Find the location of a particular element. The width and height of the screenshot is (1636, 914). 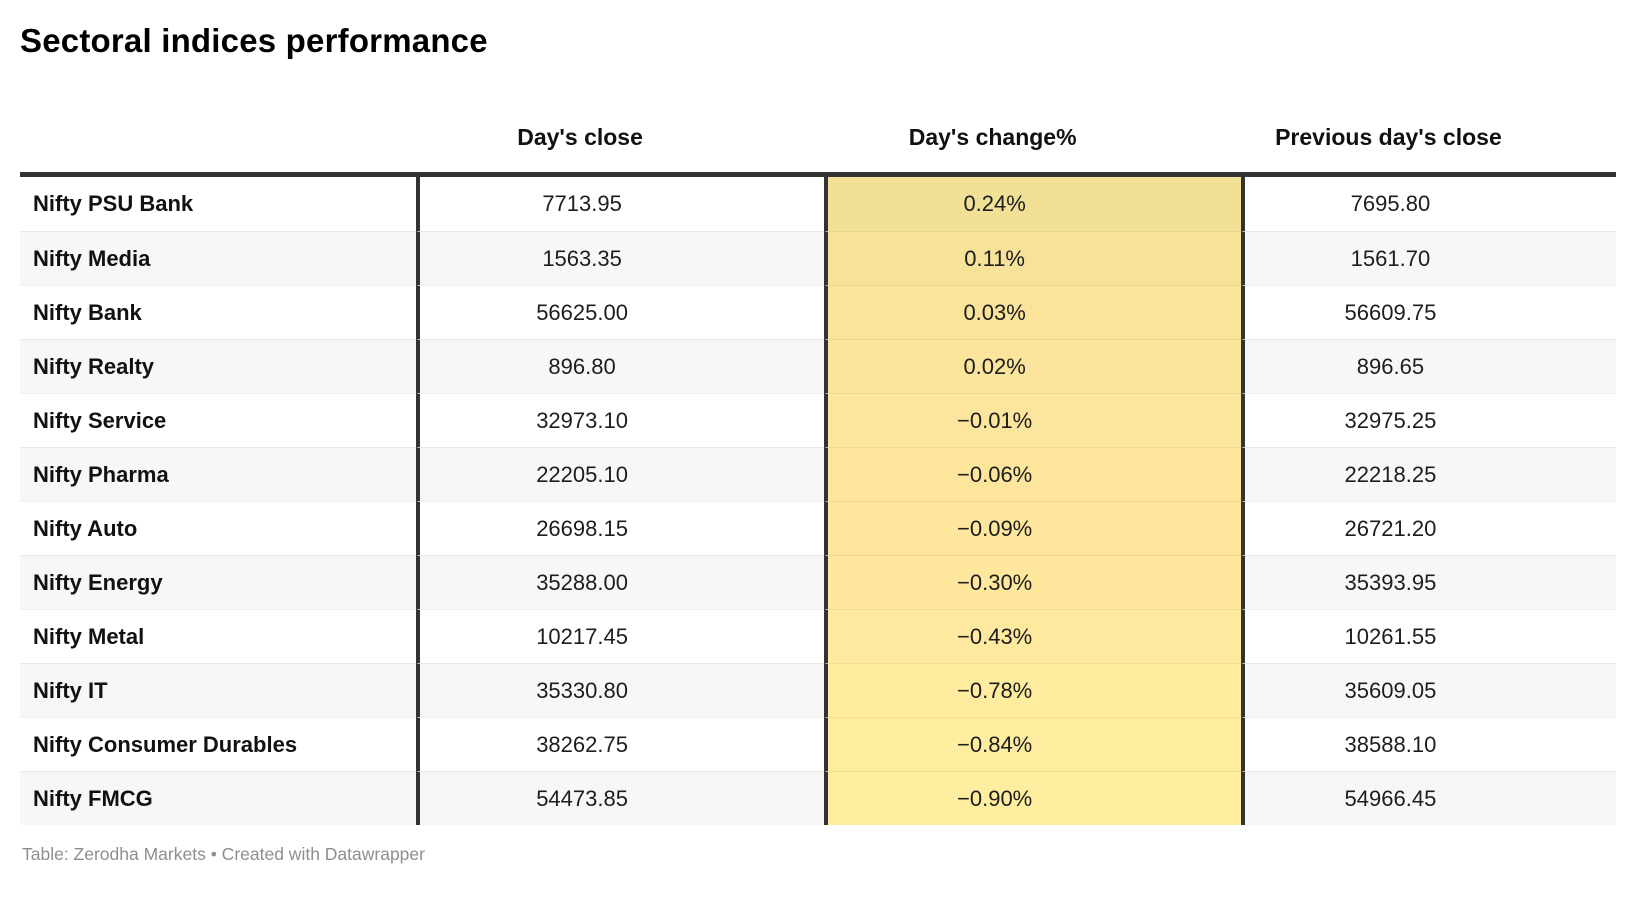

table-row: Nifty FMCG 54473.85 −0.90% 54966.45 is located at coordinates (818, 798).